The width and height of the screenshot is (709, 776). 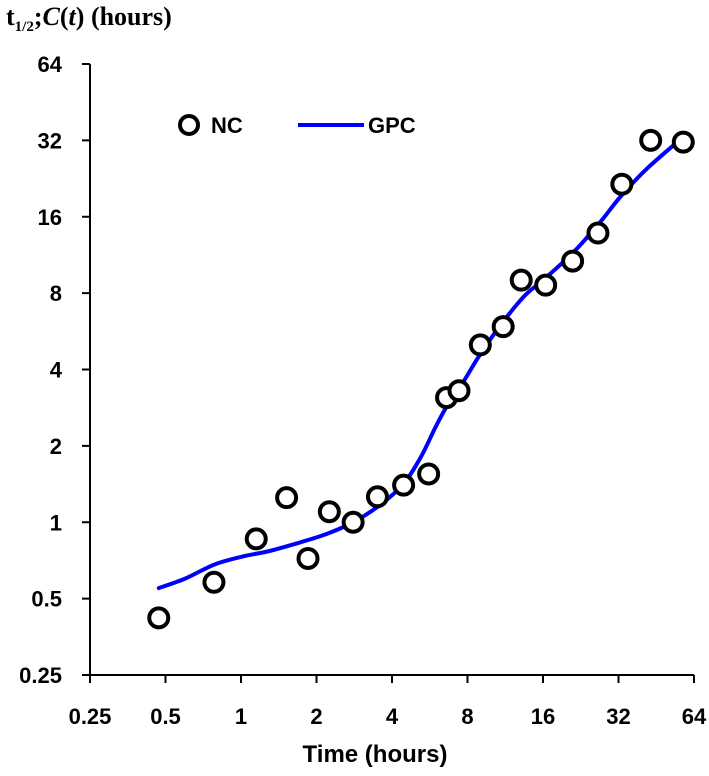 What do you see at coordinates (618, 716) in the screenshot?
I see `x-tick-label: 32` at bounding box center [618, 716].